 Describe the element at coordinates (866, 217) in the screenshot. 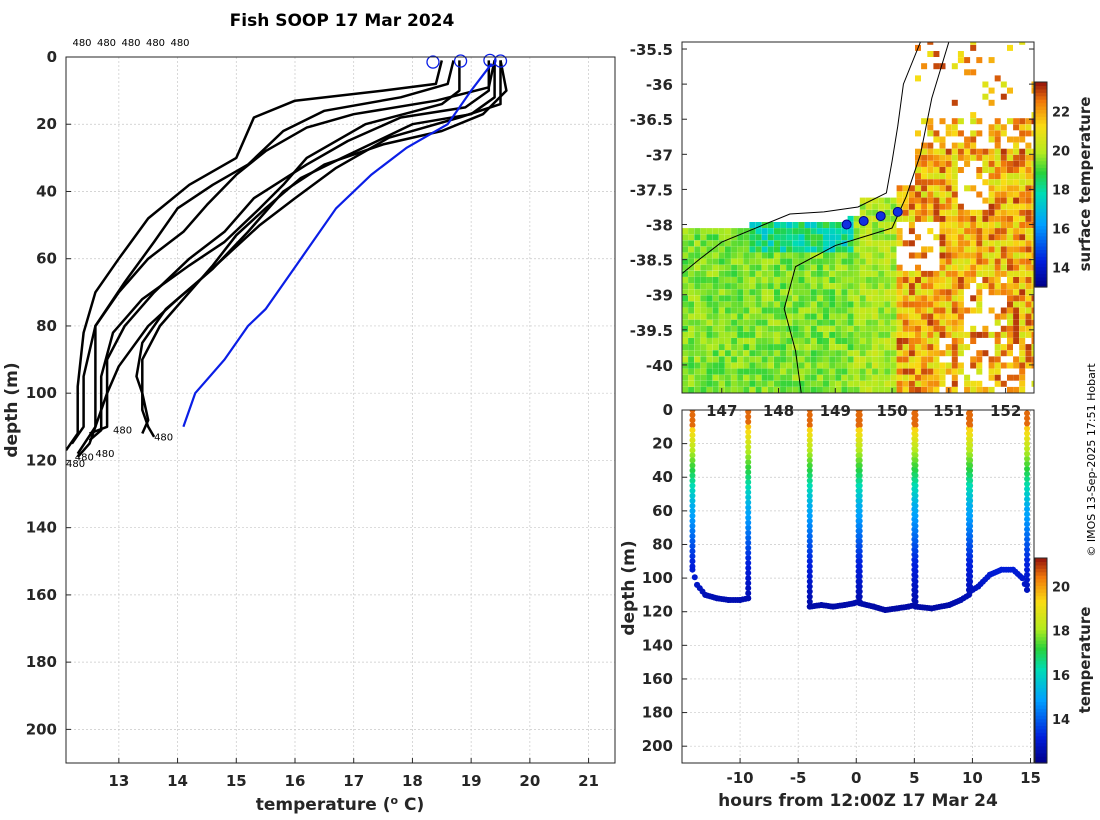

I see `isobath-line` at that location.